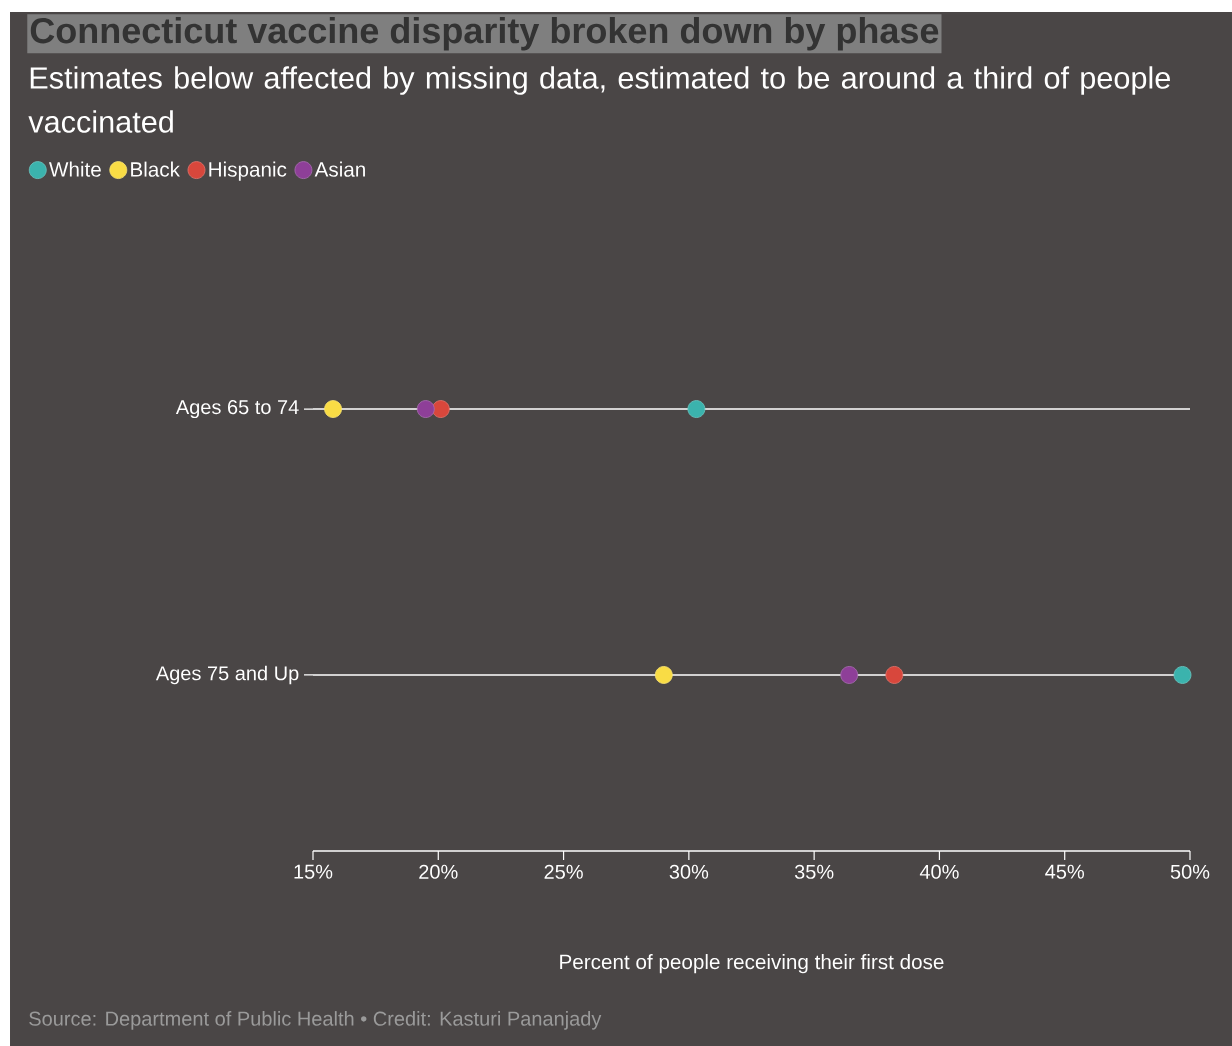 This screenshot has width=1232, height=1046. I want to click on x-tick-label: 15%, so click(313, 871).